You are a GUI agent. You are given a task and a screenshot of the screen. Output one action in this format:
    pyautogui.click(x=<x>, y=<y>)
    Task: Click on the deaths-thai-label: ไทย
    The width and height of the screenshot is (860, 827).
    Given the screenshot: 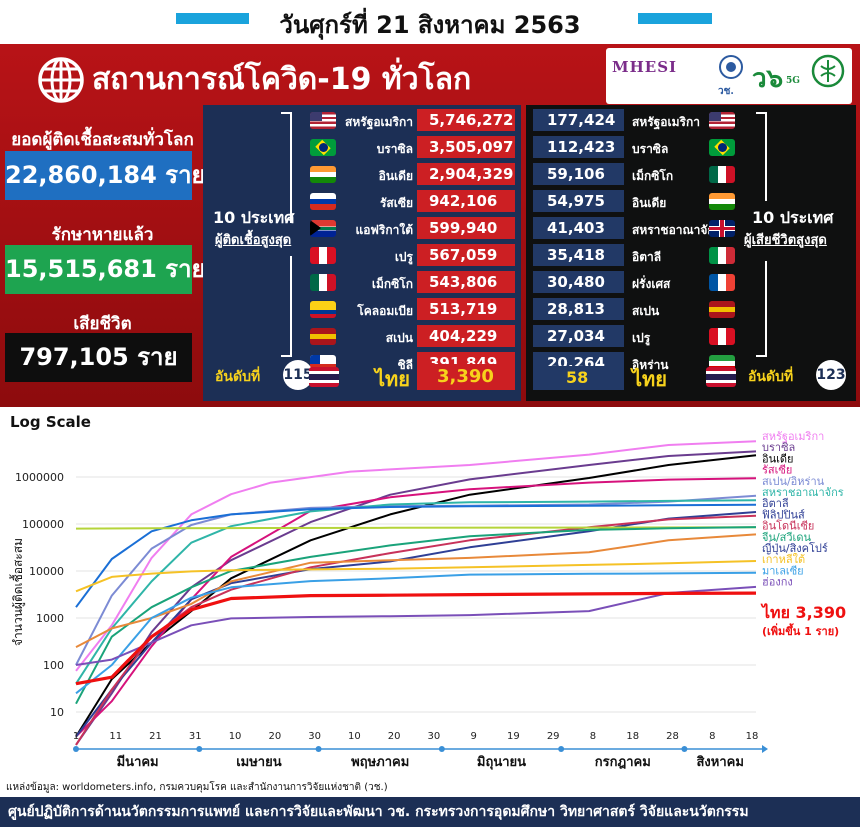 What is the action you would take?
    pyautogui.click(x=649, y=379)
    